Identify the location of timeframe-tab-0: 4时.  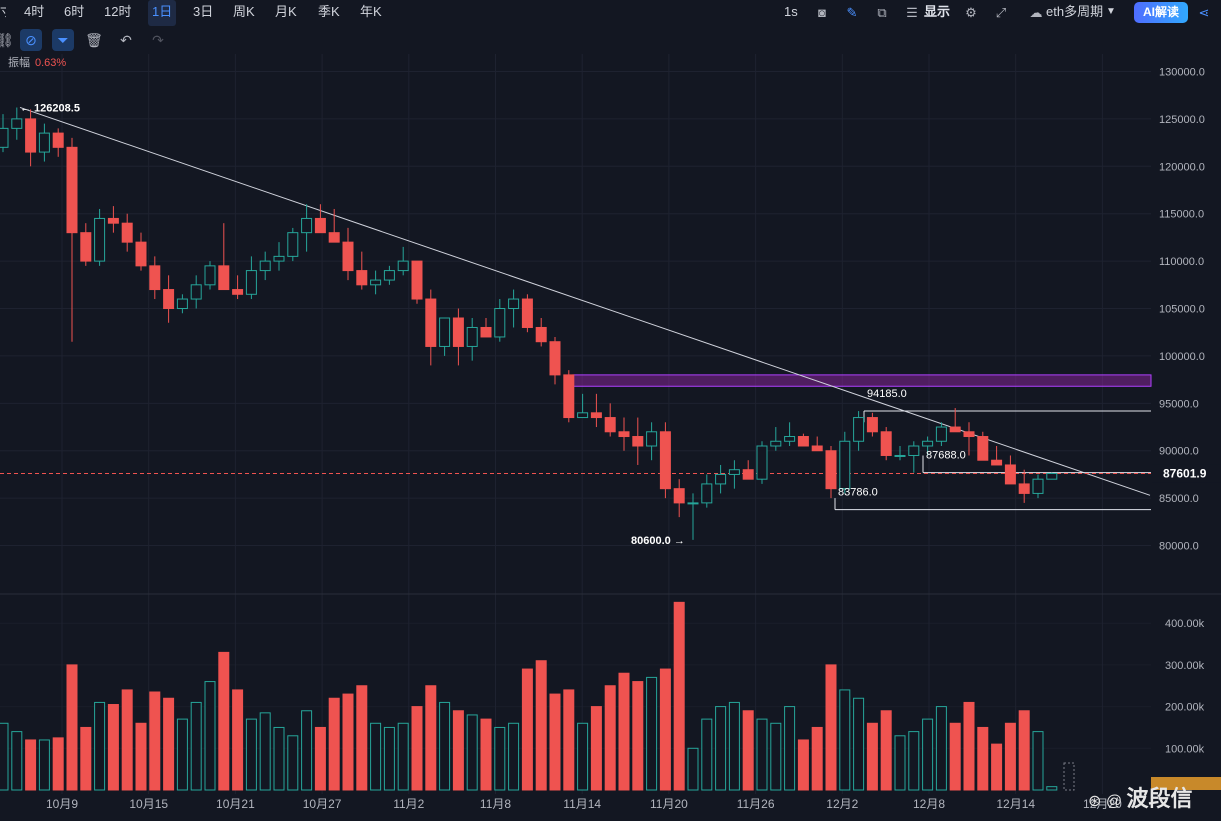
(34, 11).